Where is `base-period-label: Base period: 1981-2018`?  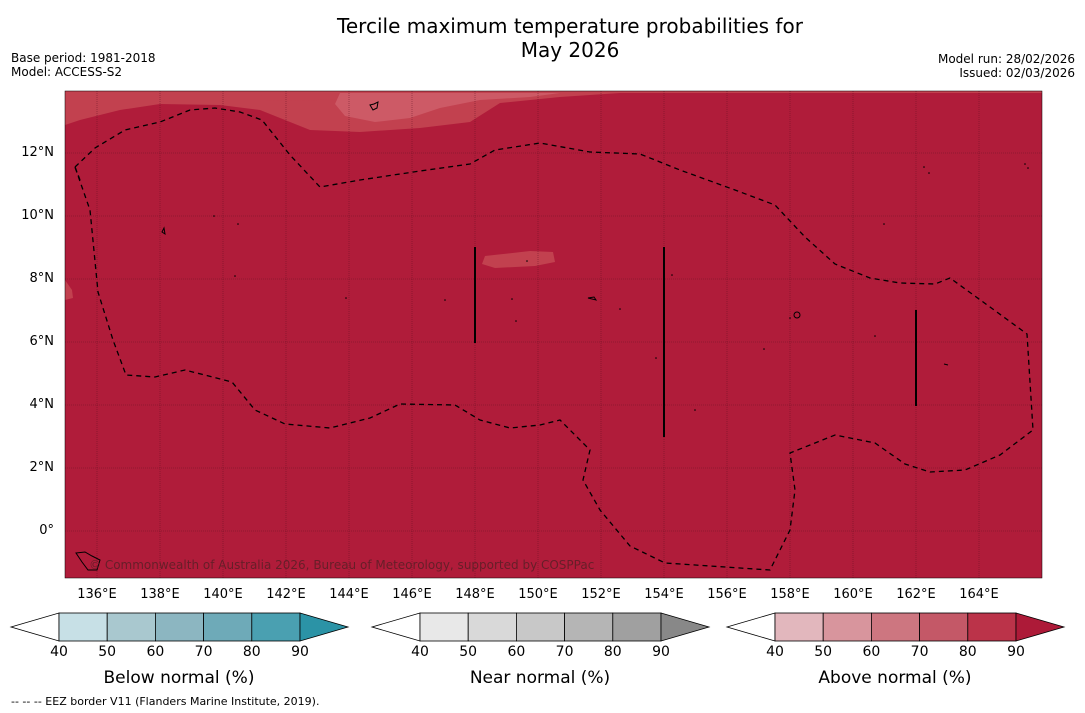
base-period-label: Base period: 1981-2018 is located at coordinates (83, 58).